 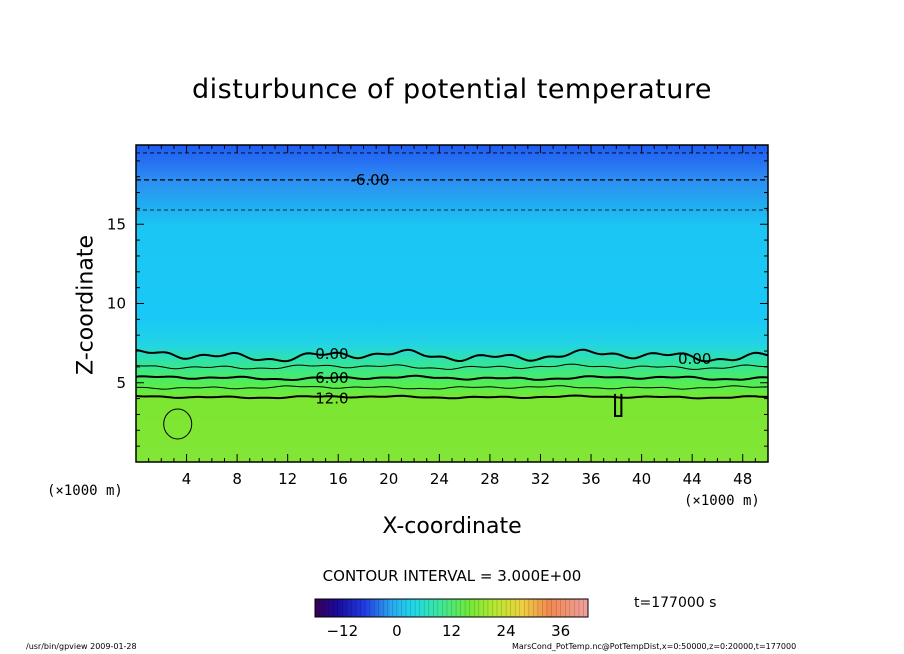 I want to click on y-tick-label-10: 10, so click(x=116, y=304).